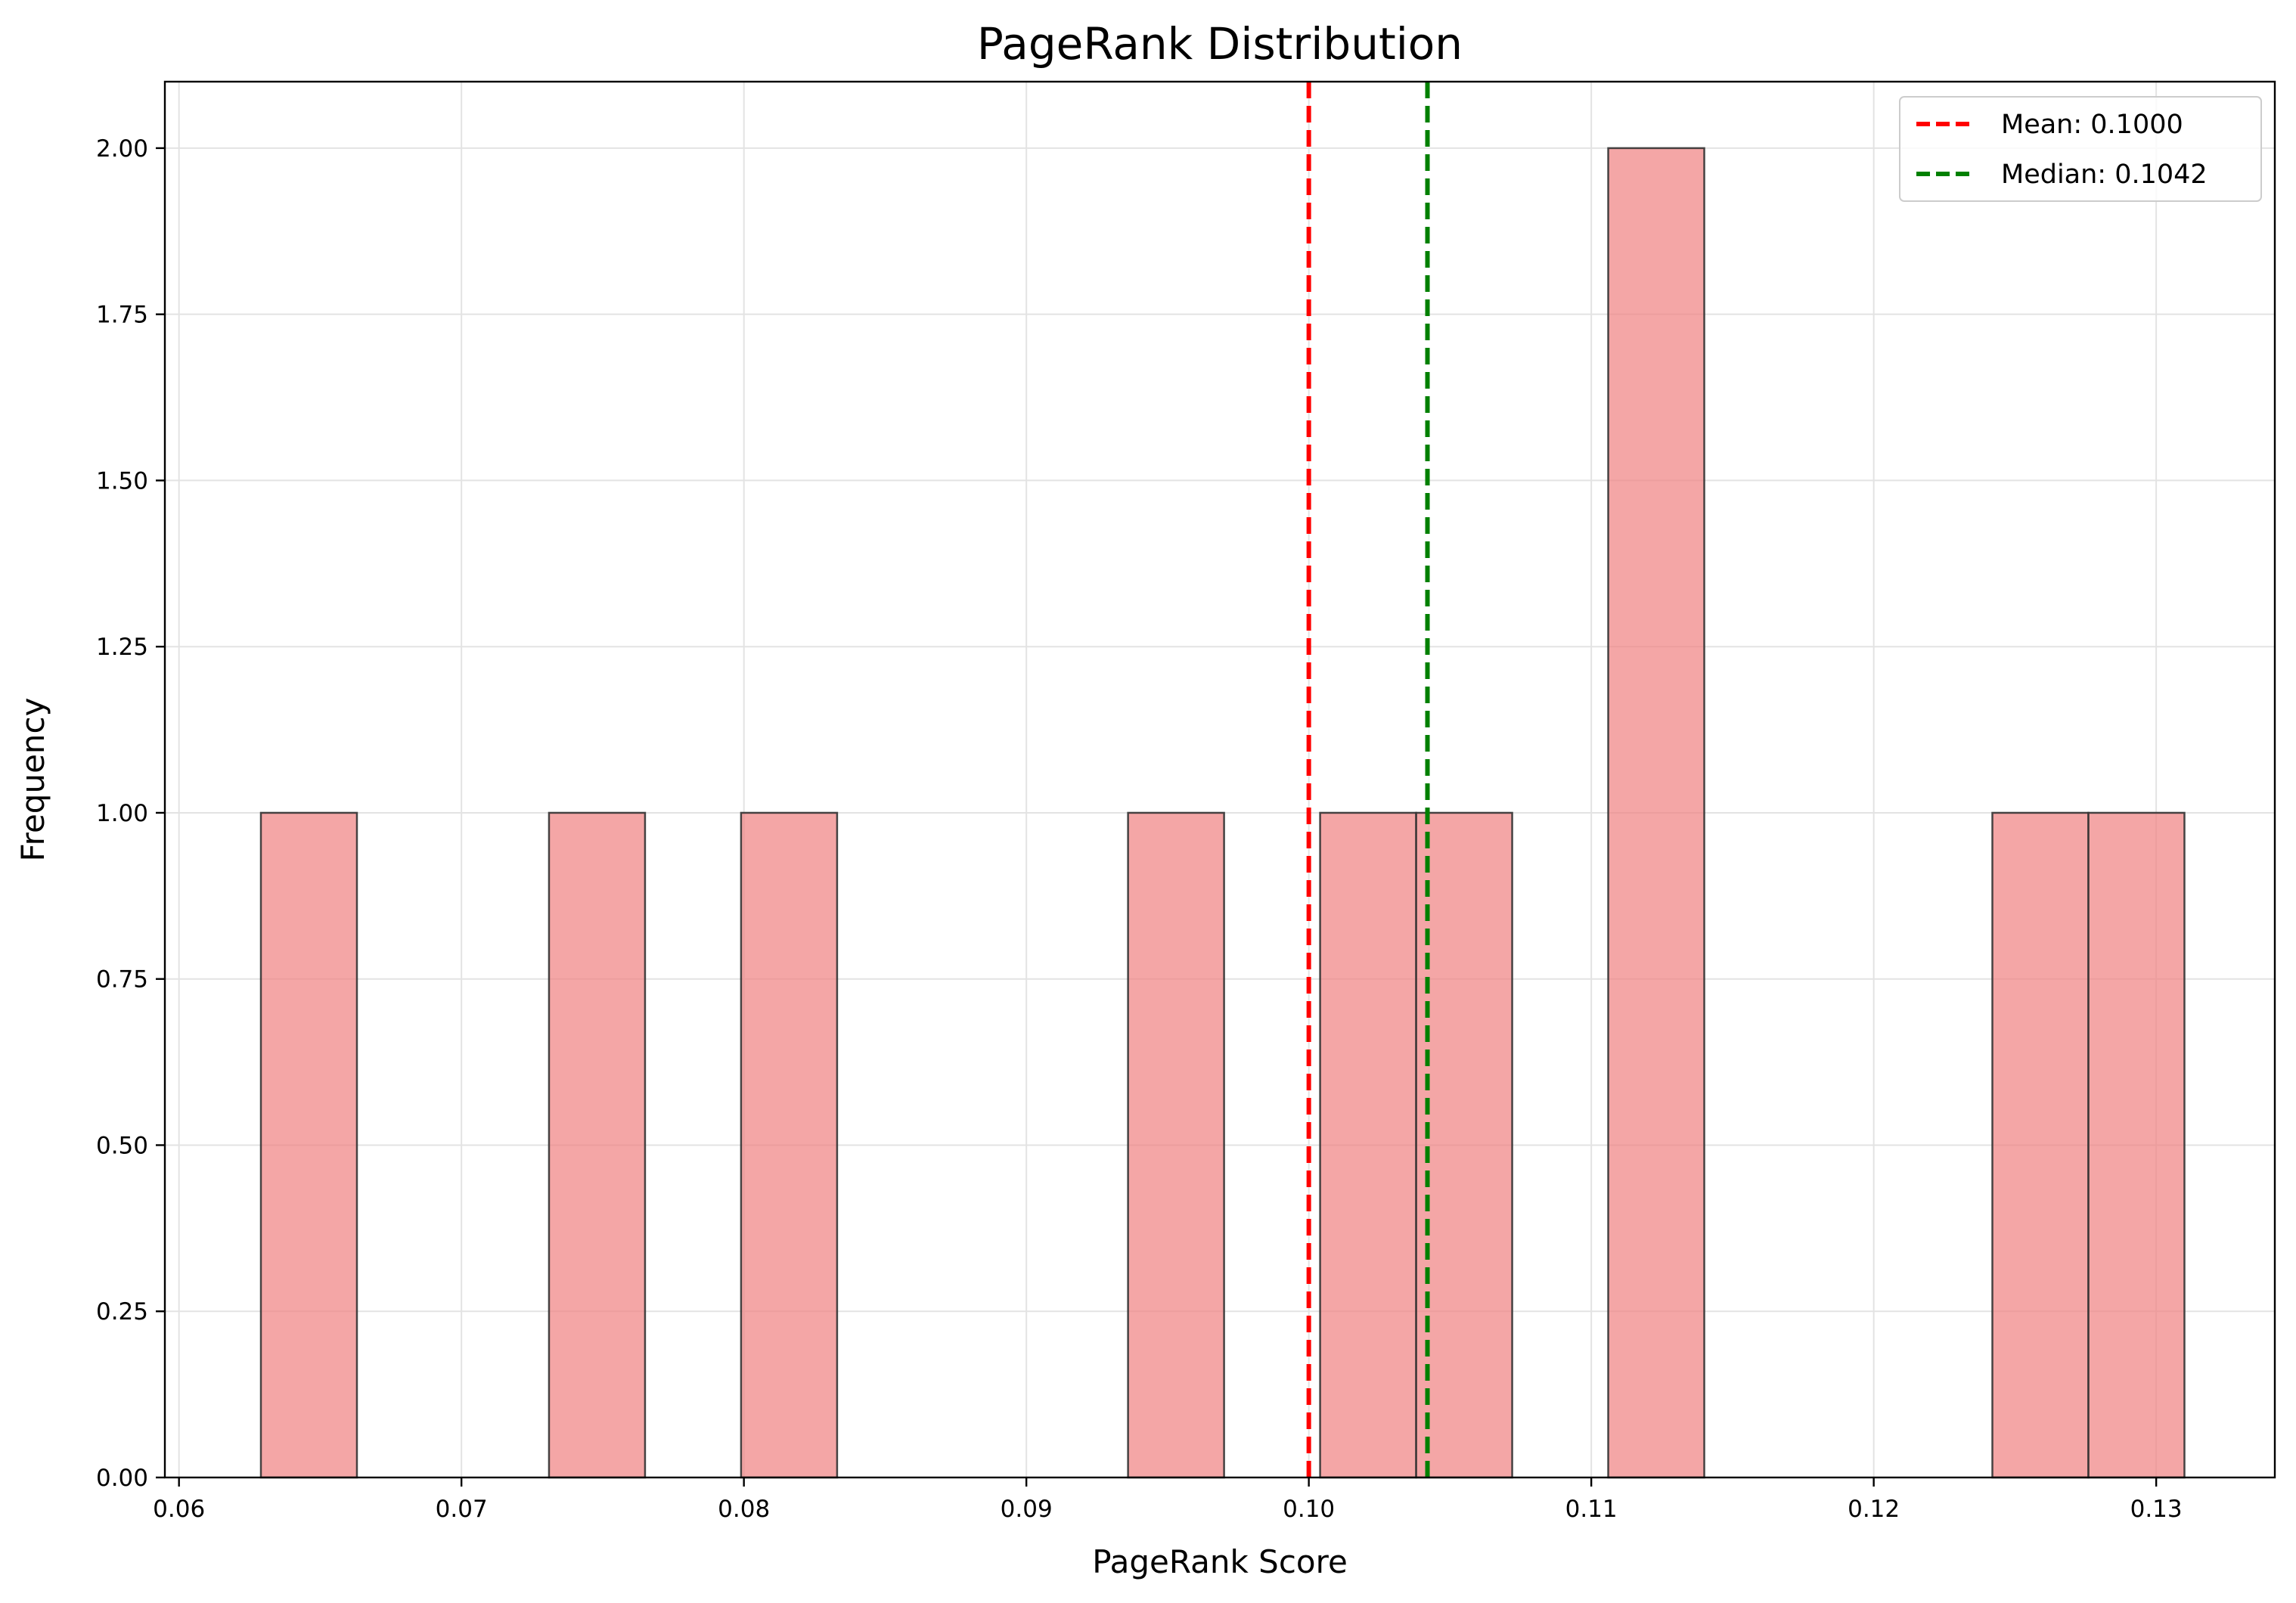  What do you see at coordinates (1220, 44) in the screenshot?
I see `chart-title: PageRank Distribution` at bounding box center [1220, 44].